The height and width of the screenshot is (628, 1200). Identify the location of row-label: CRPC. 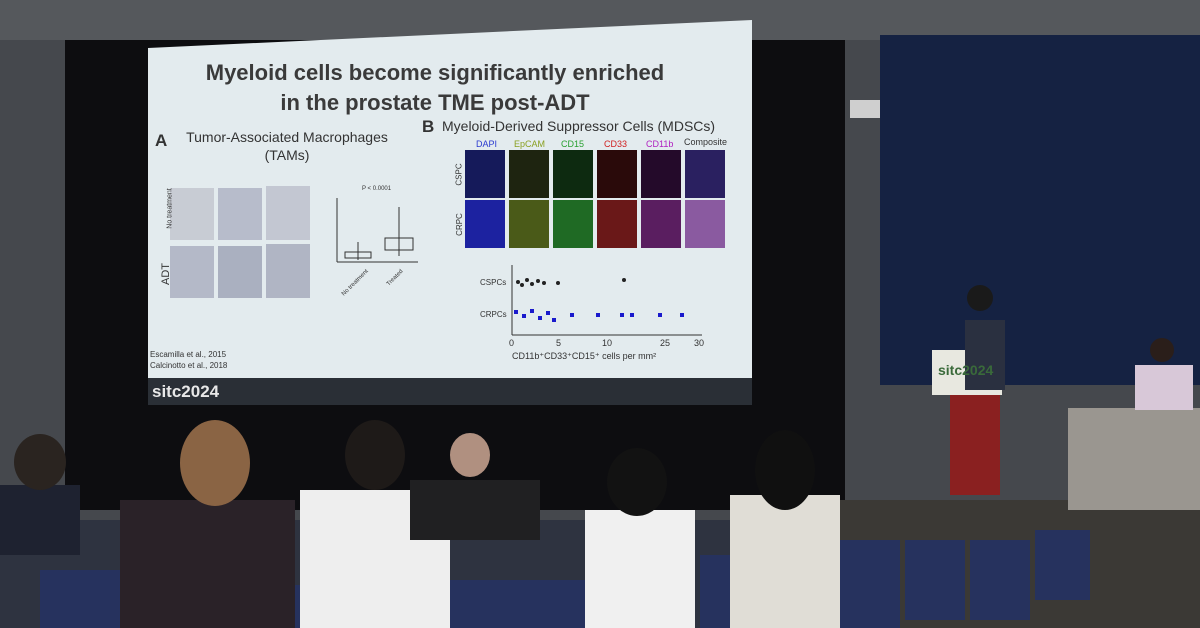
(459, 224).